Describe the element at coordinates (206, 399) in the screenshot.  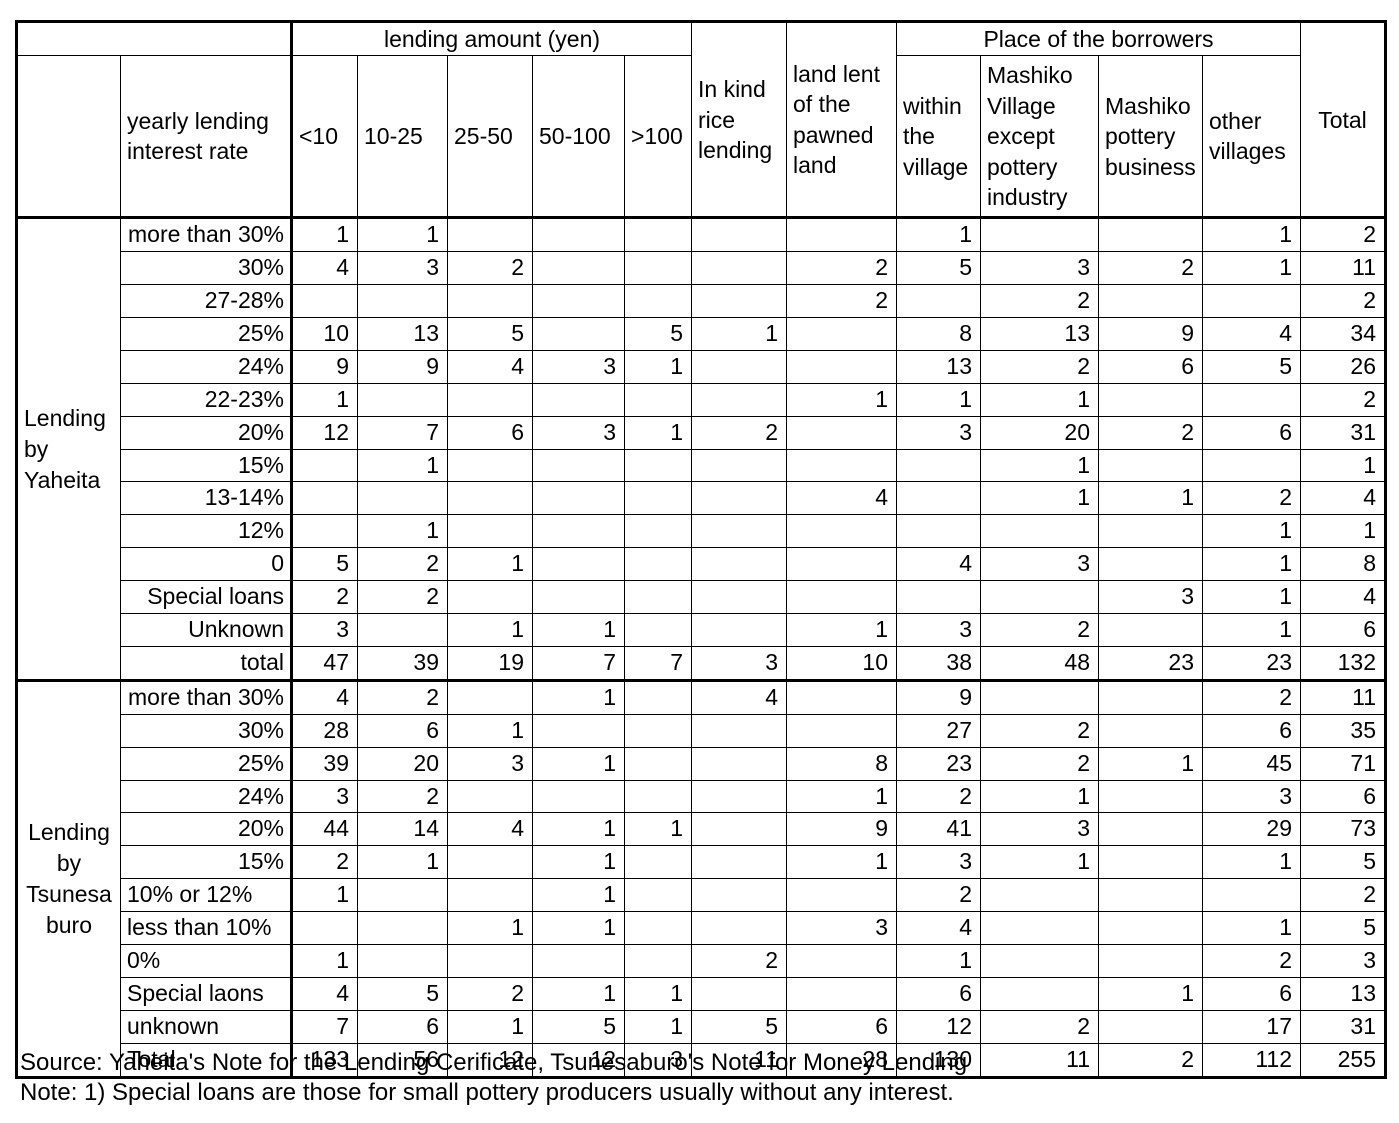
I see `row-label: 22-23%` at that location.